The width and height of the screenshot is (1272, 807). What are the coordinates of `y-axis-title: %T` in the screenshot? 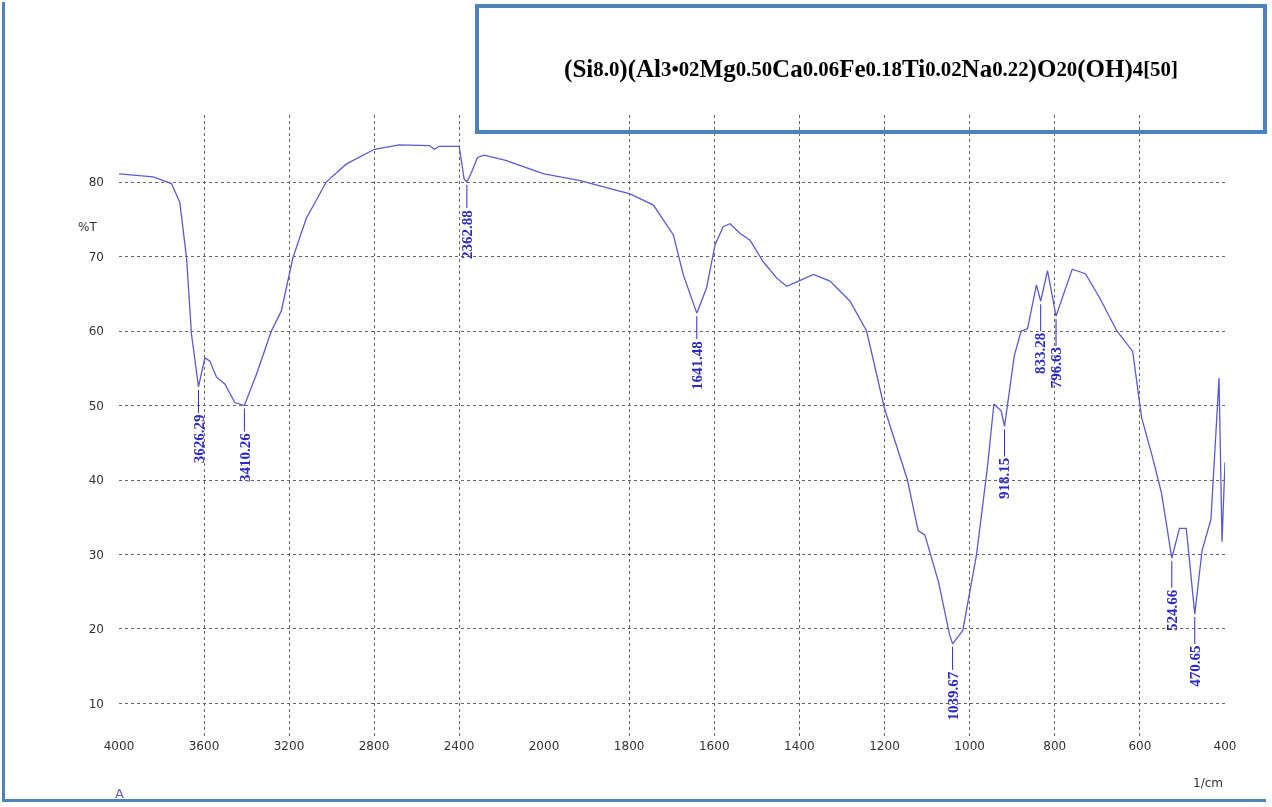 It's located at (88, 227).